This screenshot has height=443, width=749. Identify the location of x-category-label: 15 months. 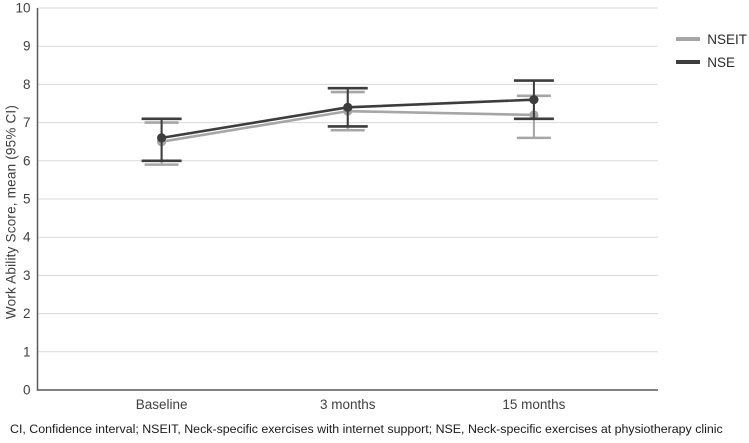
(533, 404).